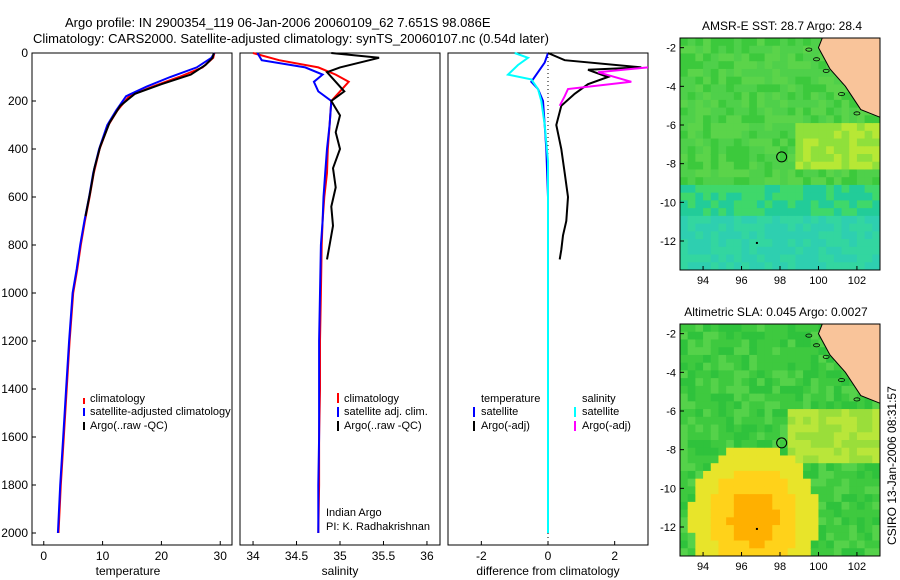 Image resolution: width=900 pixels, height=580 pixels. Describe the element at coordinates (599, 399) in the screenshot. I see `legend-diff-salinity: salinity` at that location.